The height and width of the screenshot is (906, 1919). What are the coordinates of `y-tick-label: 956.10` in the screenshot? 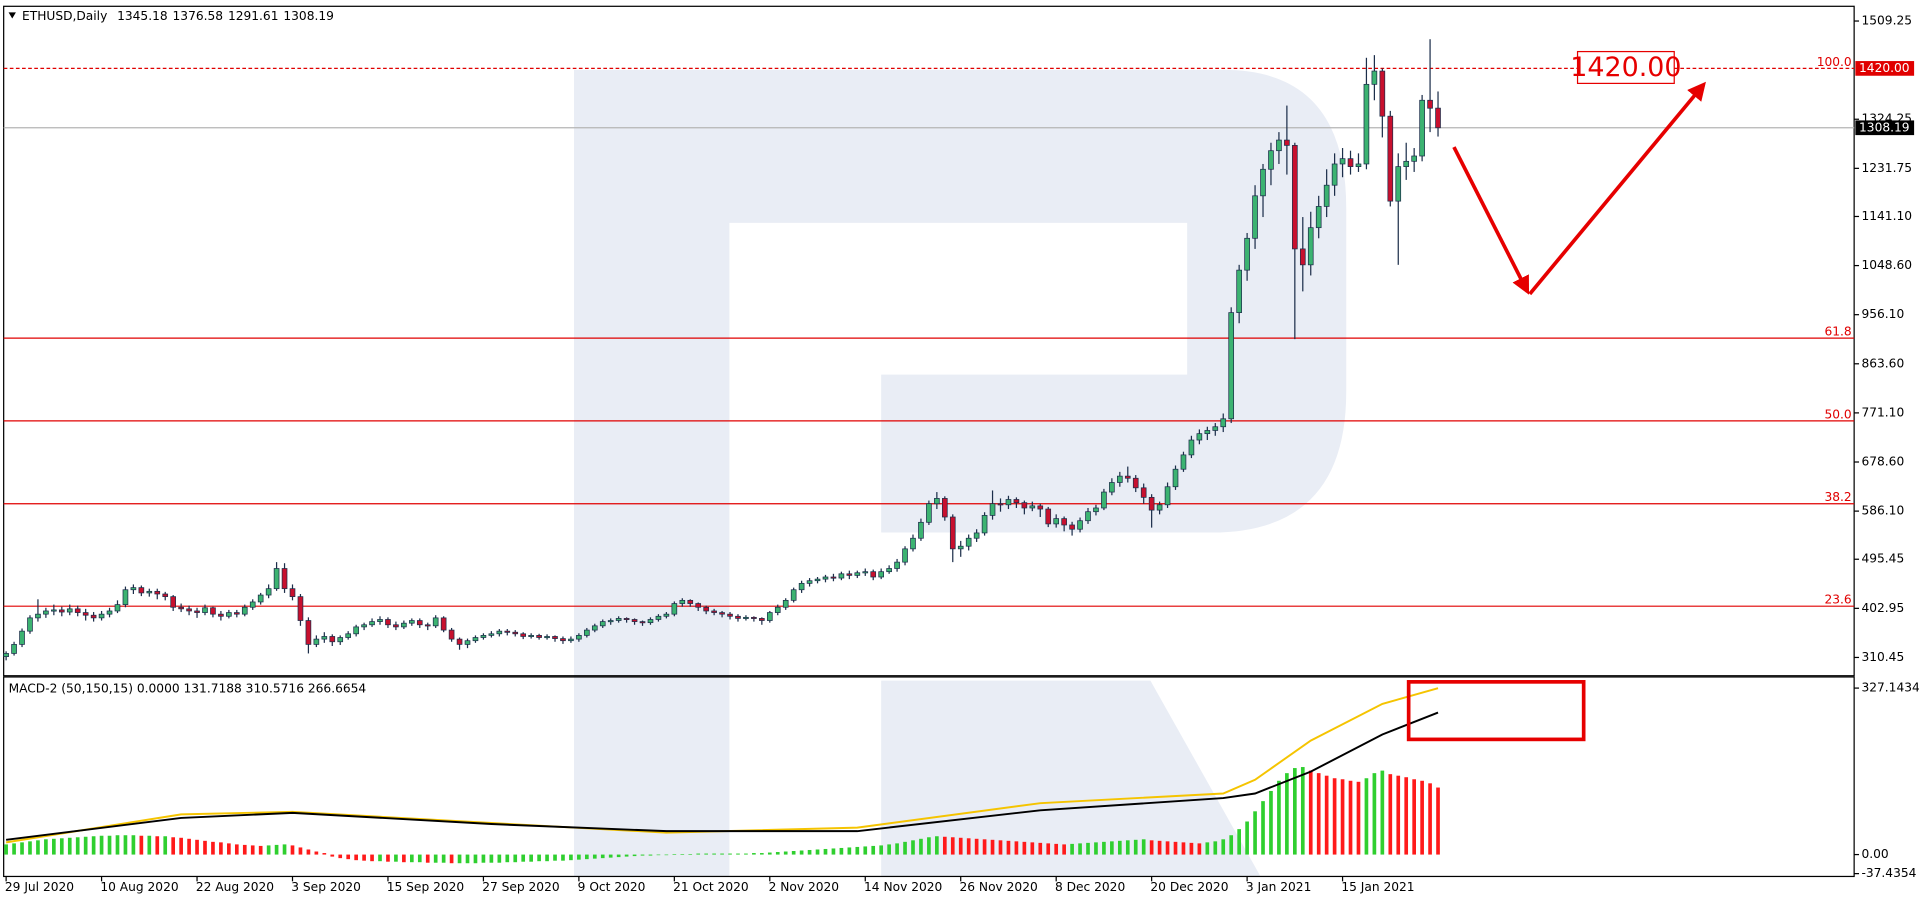 It's located at (1882, 314).